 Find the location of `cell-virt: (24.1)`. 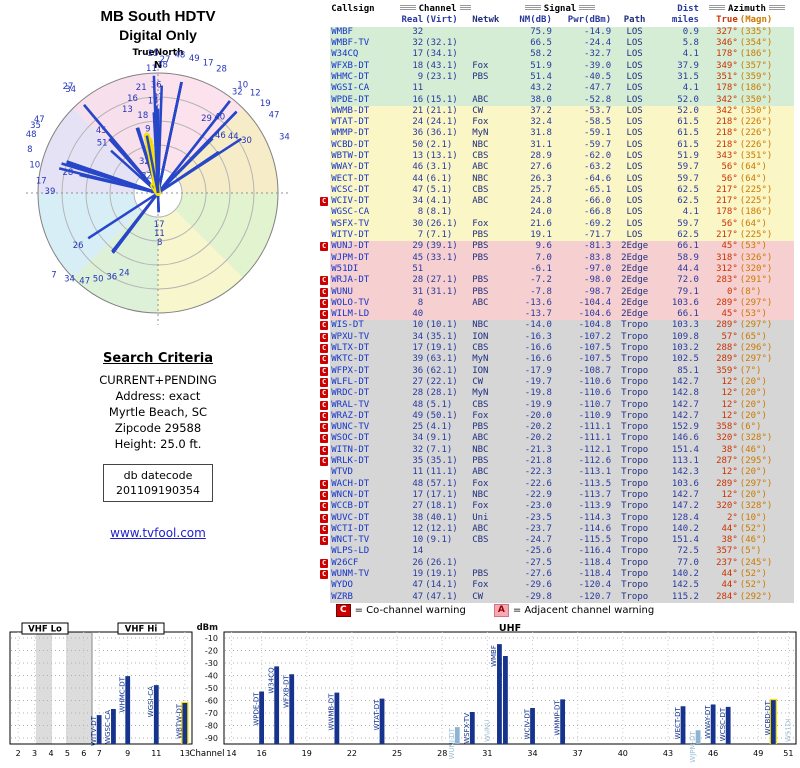

cell-virt: (24.1) is located at coordinates (448, 122).